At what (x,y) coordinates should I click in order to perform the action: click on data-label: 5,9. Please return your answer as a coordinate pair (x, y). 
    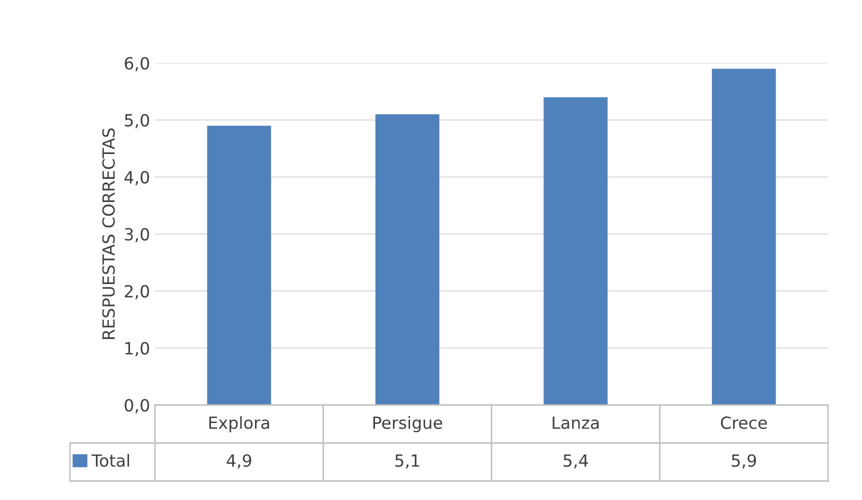
    Looking at the image, I should click on (744, 461).